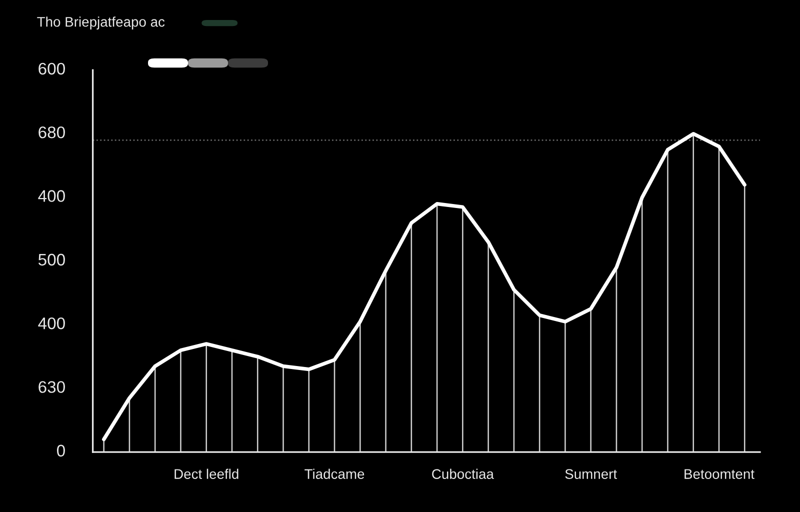  I want to click on text: 0, so click(60, 450).